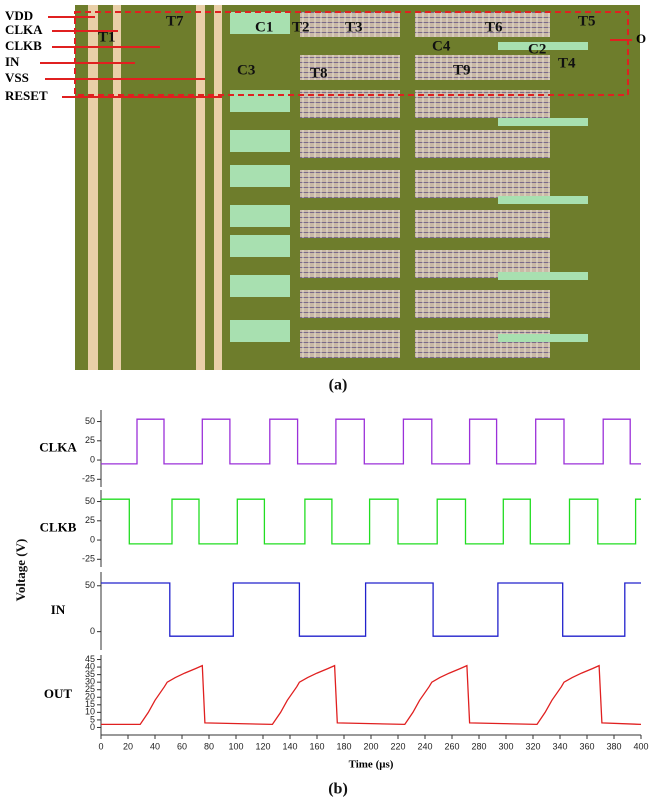 The image size is (652, 802). What do you see at coordinates (246, 70) in the screenshot?
I see `device-label: C3` at bounding box center [246, 70].